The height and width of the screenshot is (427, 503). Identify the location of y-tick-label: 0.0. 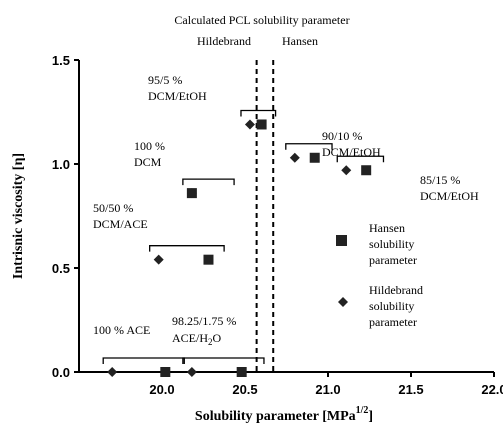
(61, 372).